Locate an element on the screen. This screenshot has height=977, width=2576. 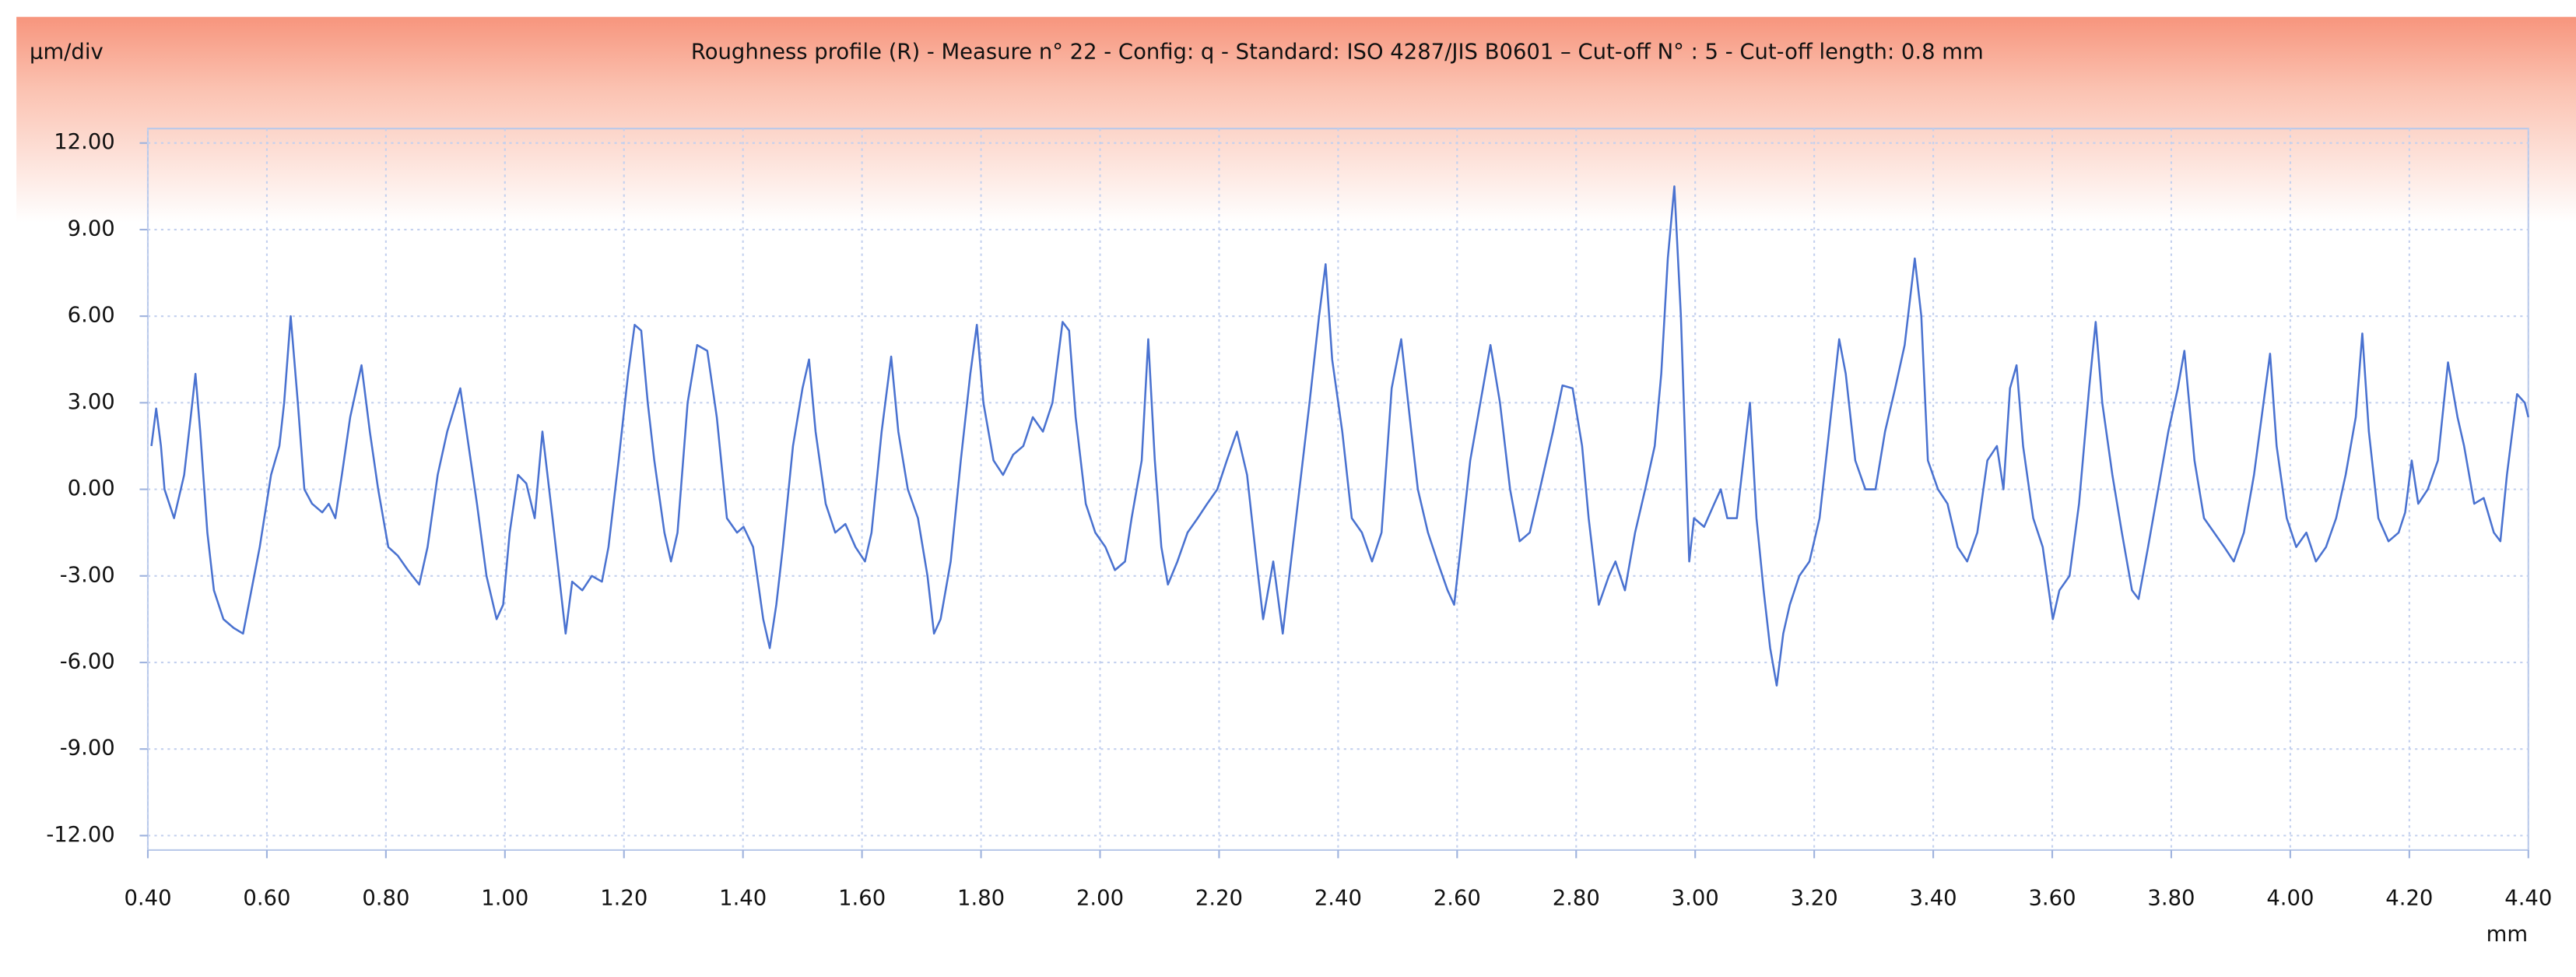
x-tick-label: 2.80 is located at coordinates (1577, 899).